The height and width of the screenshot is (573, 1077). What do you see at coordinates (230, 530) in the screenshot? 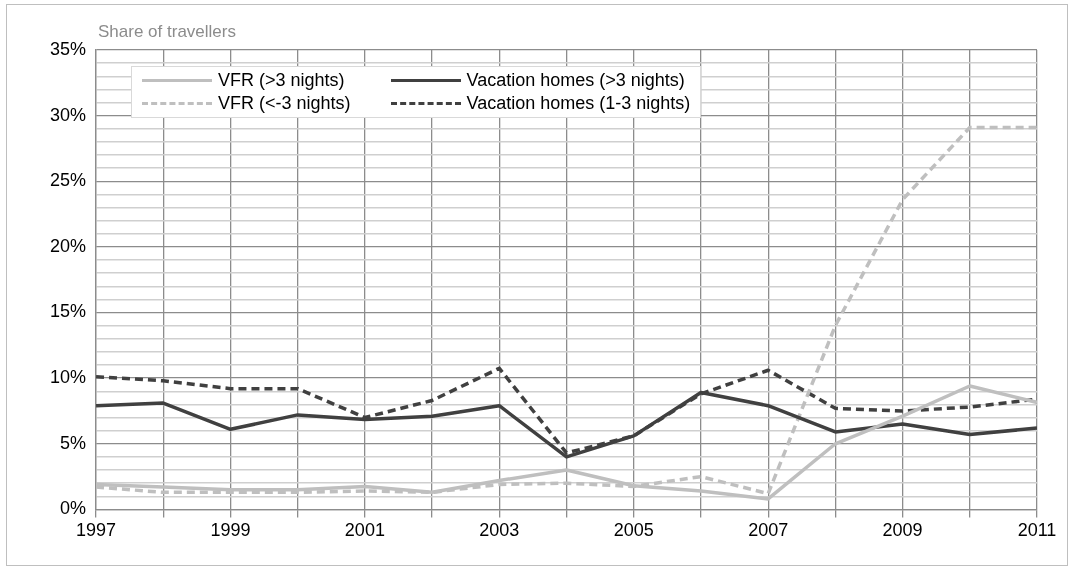
I see `x-tick-label: 1999` at bounding box center [230, 530].